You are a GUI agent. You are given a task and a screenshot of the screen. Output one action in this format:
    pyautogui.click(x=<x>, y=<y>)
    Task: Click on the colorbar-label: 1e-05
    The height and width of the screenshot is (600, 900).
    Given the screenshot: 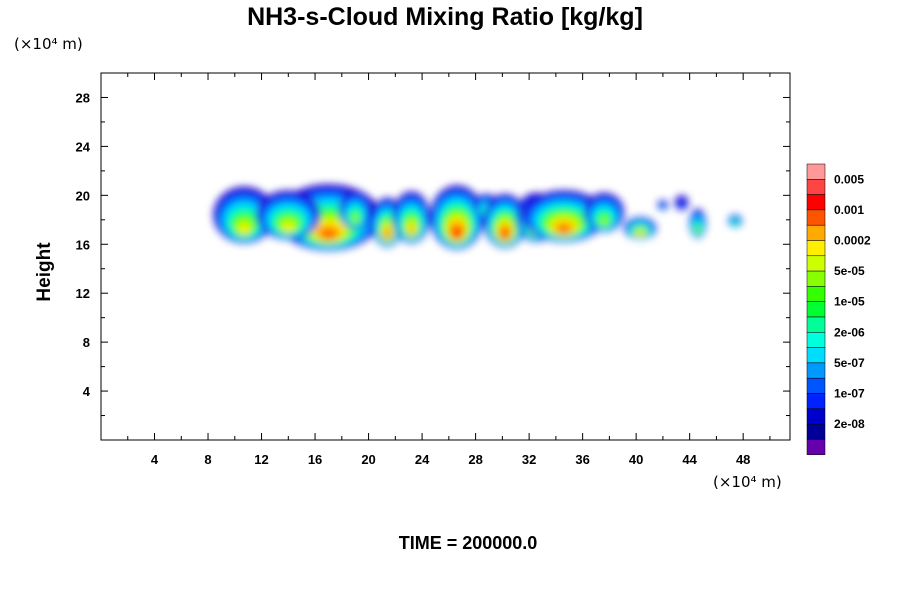 What is the action you would take?
    pyautogui.click(x=849, y=302)
    